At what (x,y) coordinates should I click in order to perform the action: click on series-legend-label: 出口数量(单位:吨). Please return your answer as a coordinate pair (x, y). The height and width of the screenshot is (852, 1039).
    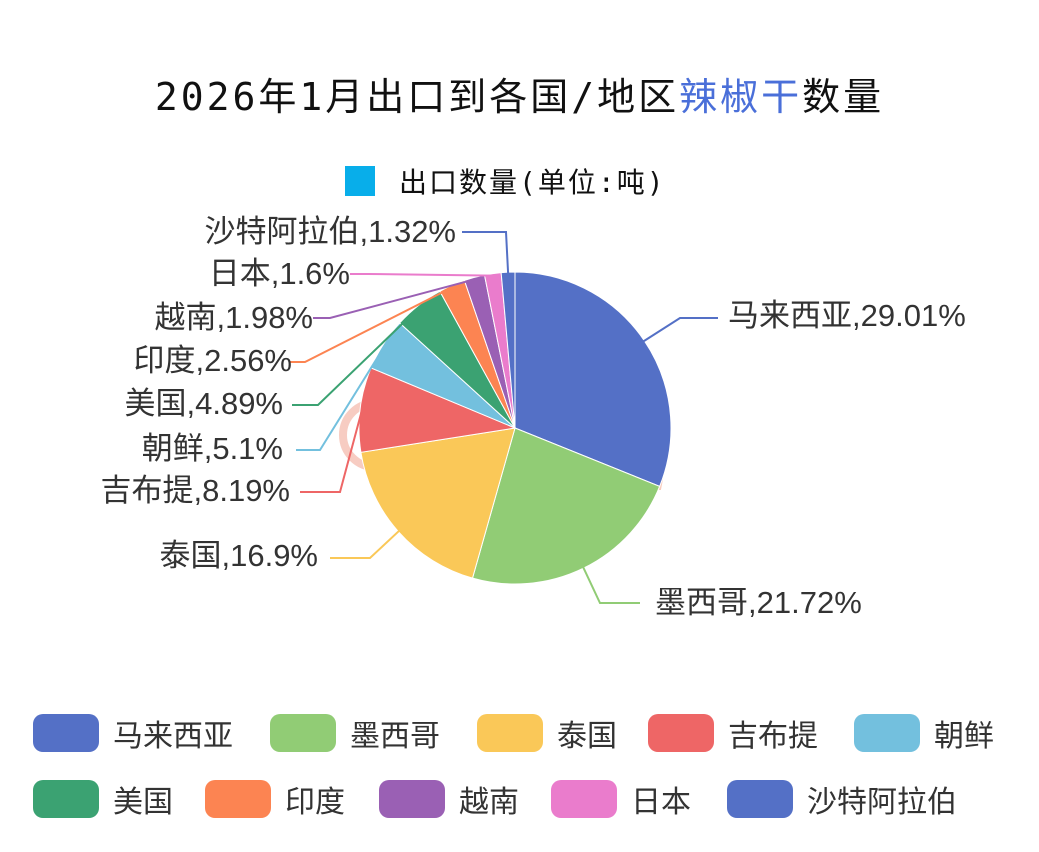
    Looking at the image, I should click on (532, 182).